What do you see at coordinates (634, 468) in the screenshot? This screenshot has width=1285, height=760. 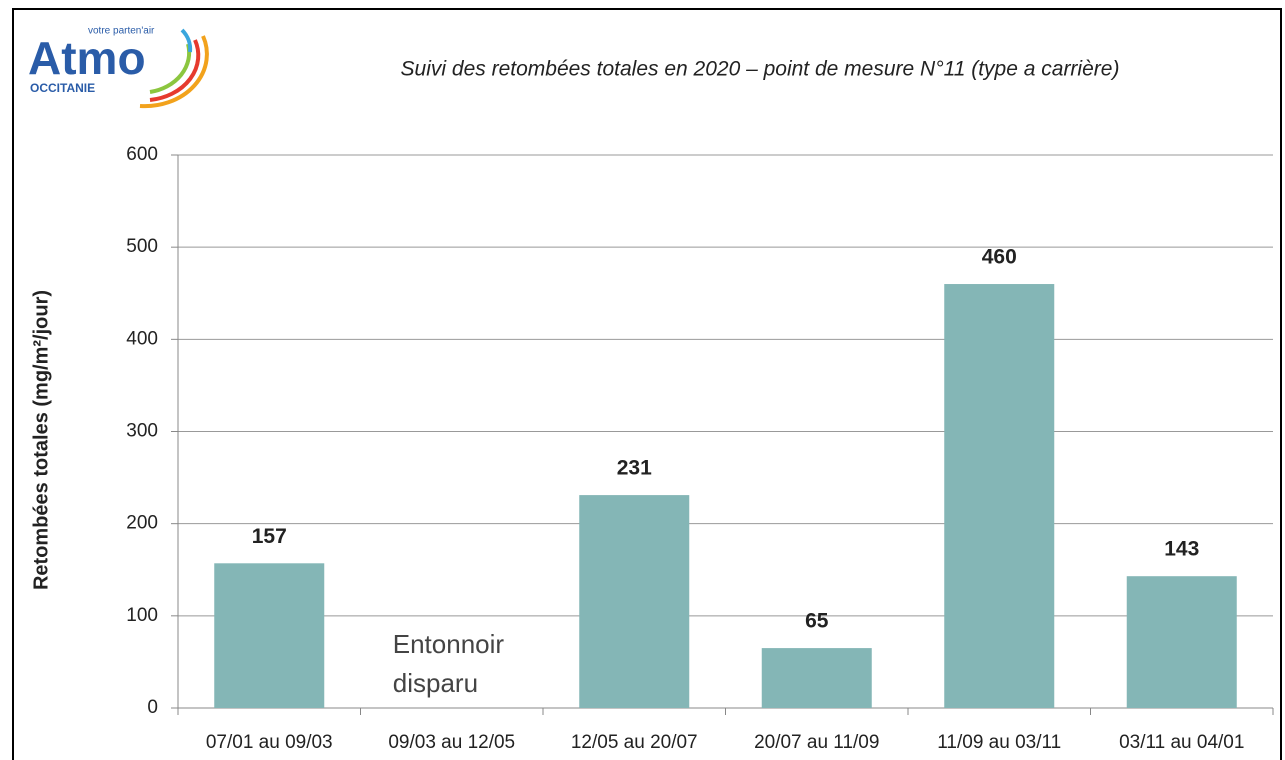 I see `value-label: 231` at bounding box center [634, 468].